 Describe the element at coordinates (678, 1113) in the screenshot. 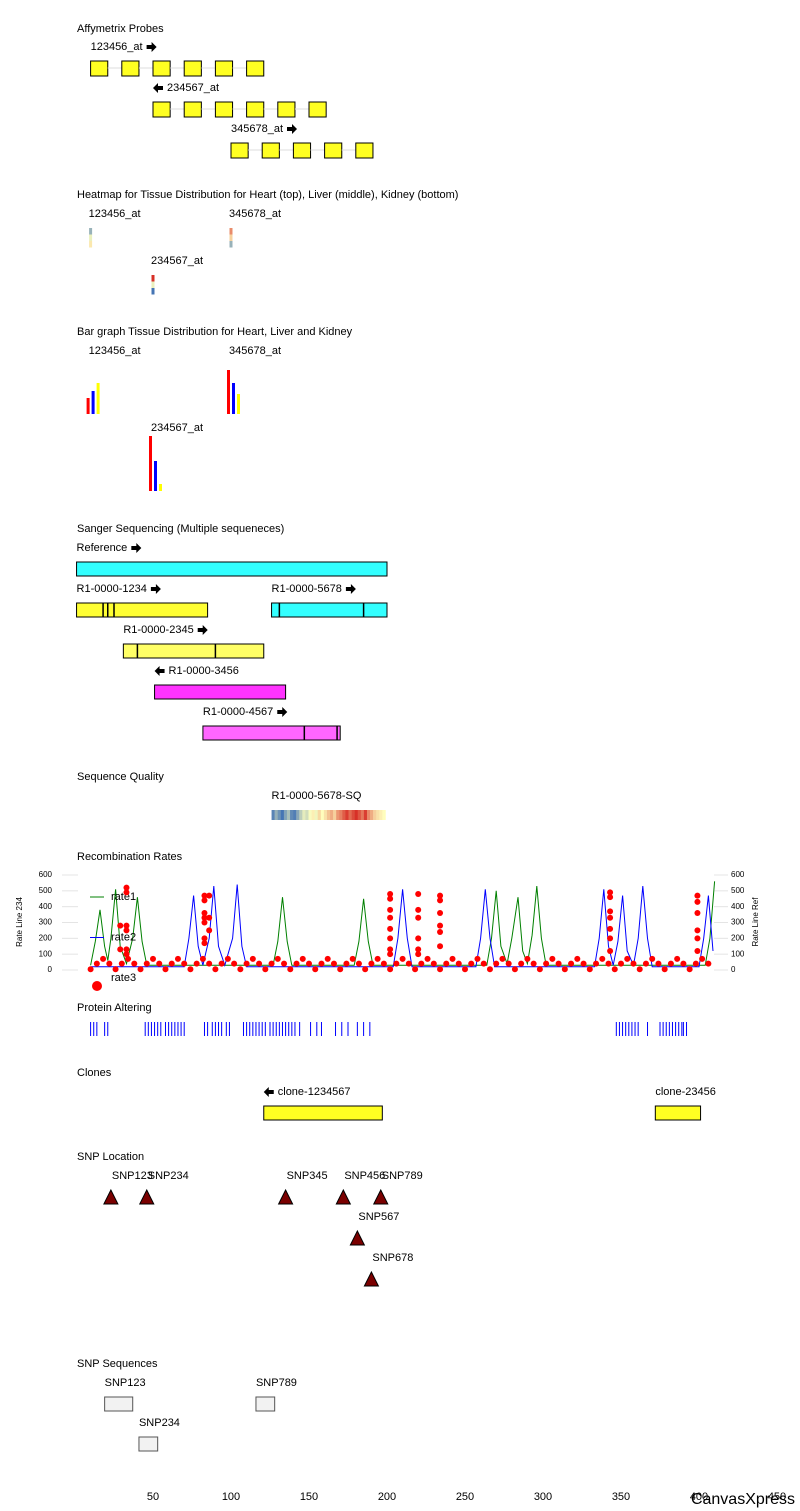

I see `clone` at that location.